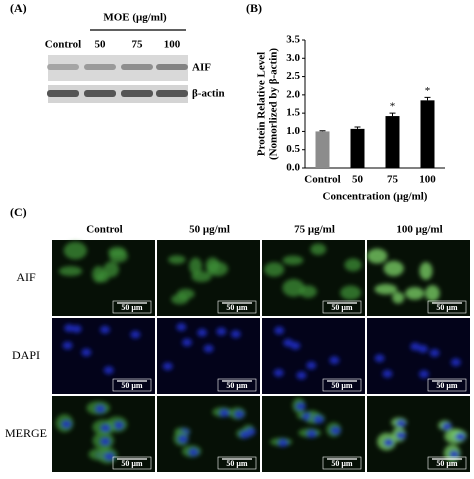 This screenshot has width=474, height=479. I want to click on column-label: 100 μg/ml, so click(419, 230).